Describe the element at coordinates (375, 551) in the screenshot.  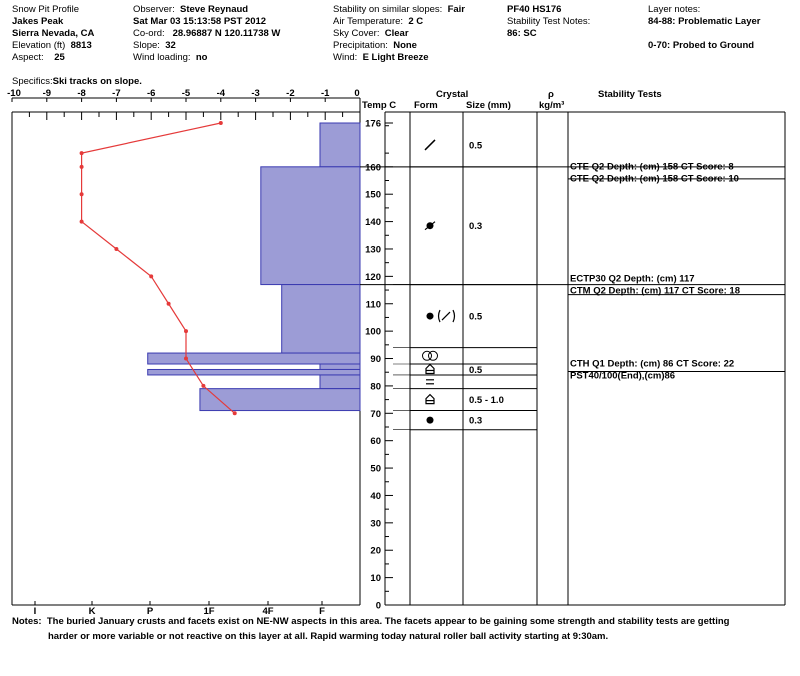
I see `height-tick-label: 20` at that location.